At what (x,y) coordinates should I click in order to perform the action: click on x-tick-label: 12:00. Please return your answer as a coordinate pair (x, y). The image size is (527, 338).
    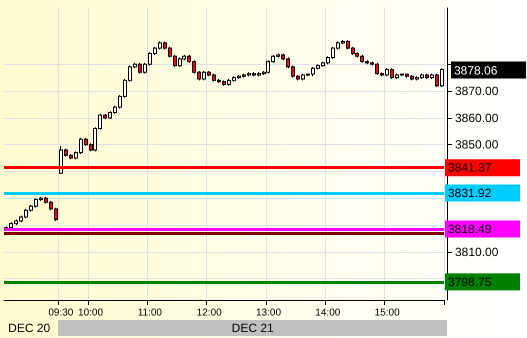
    Looking at the image, I should click on (209, 313).